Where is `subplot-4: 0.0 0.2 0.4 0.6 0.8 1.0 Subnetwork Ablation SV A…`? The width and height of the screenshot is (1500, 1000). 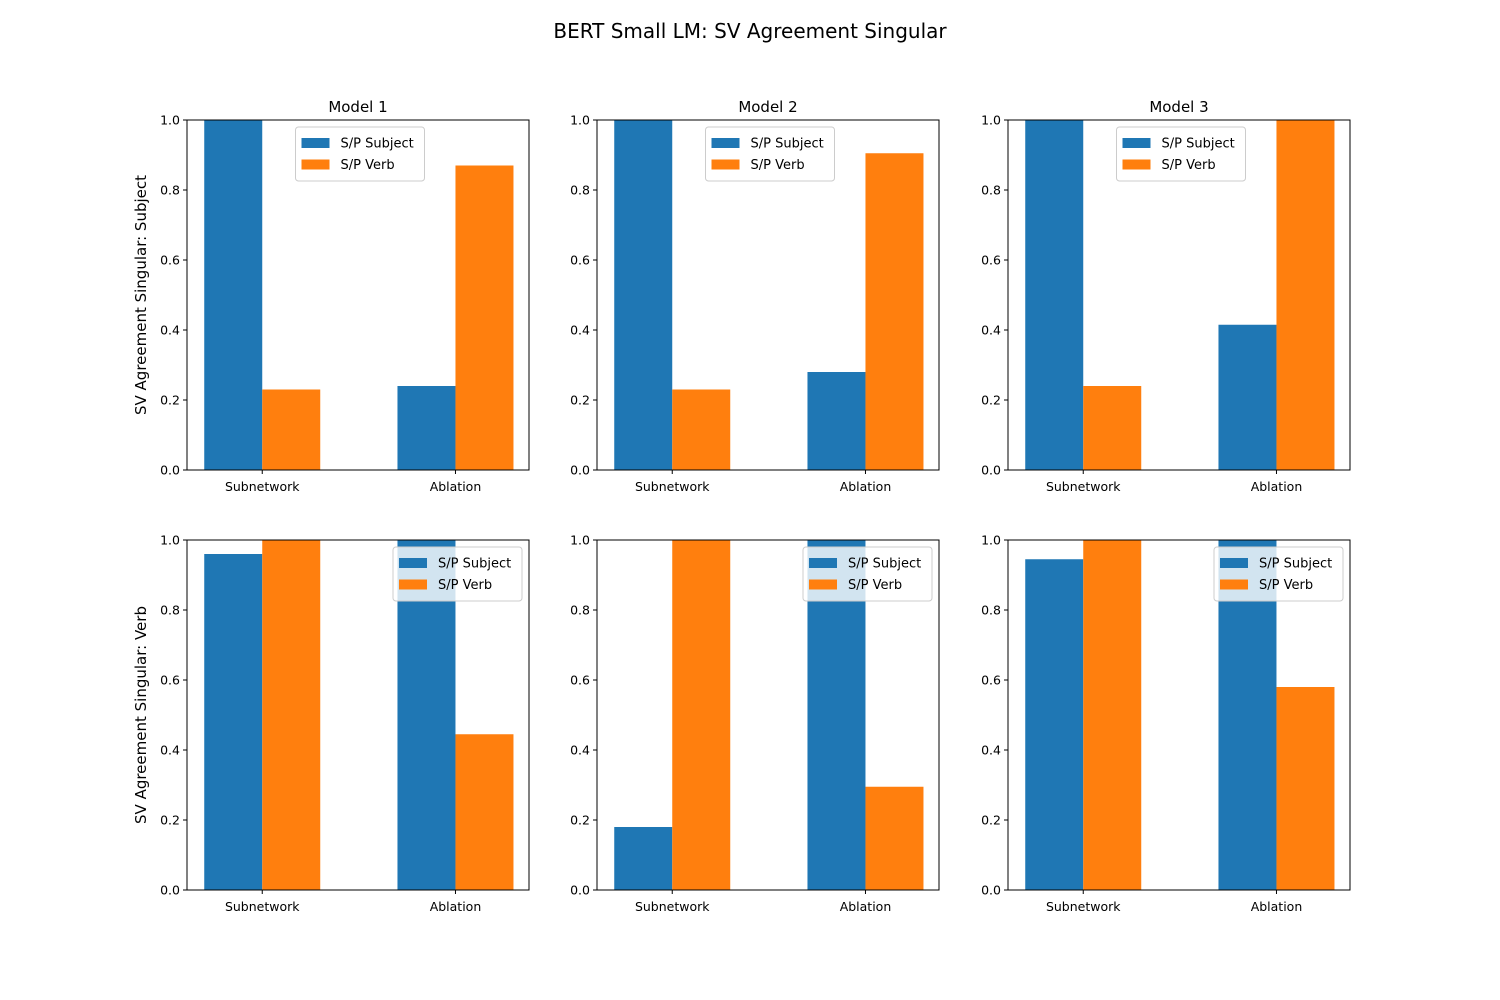 subplot-4: 0.0 0.2 0.4 0.6 0.8 1.0 Subnetwork Ablation SV A… is located at coordinates (331, 723).